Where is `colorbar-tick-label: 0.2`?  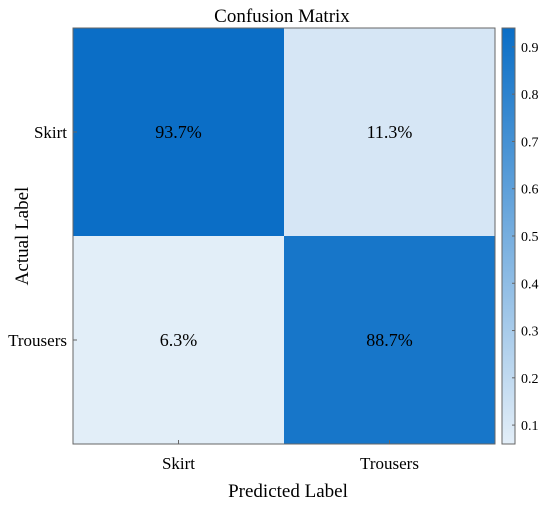
colorbar-tick-label: 0.2 is located at coordinates (530, 379).